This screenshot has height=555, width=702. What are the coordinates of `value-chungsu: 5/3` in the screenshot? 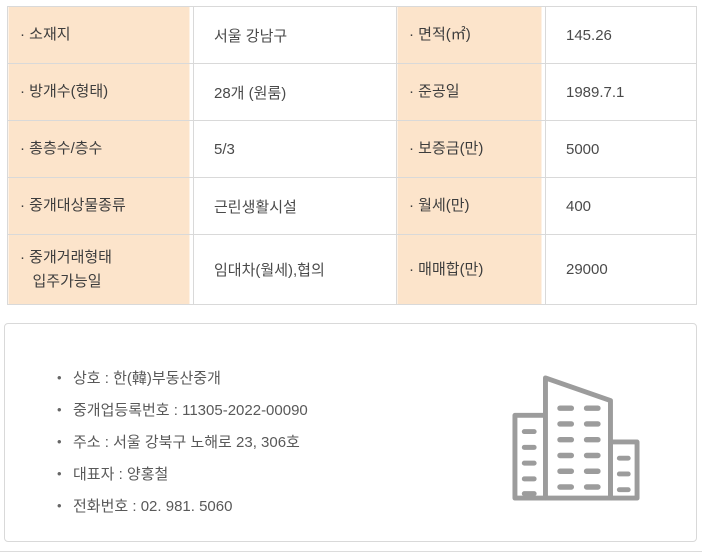 It's located at (295, 149).